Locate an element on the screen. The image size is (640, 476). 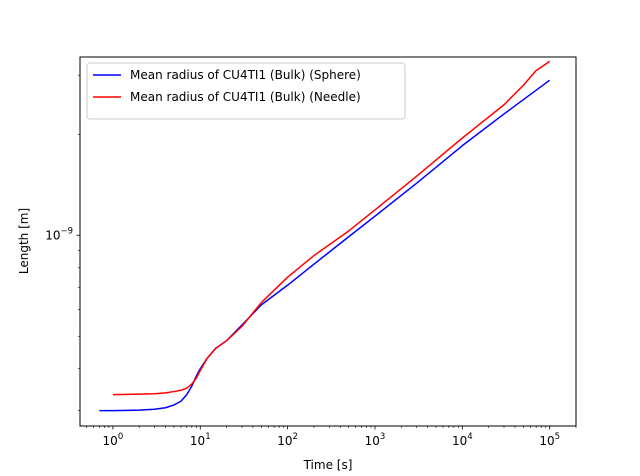
x-axis-label: Time [s] is located at coordinates (328, 465).